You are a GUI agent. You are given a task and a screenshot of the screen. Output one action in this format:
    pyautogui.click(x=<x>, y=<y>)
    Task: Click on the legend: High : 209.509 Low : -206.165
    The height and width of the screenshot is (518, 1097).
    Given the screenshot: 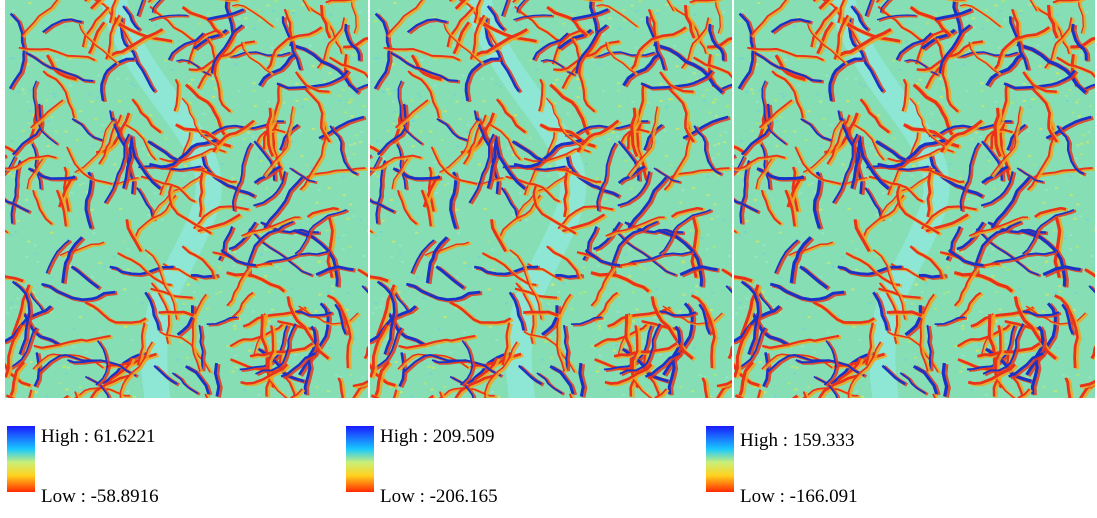 What is the action you would take?
    pyautogui.click(x=496, y=467)
    